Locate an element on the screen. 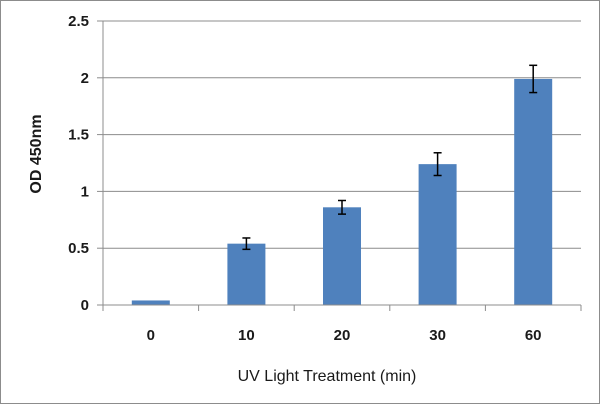 The image size is (600, 404). x-tick-label: 10 is located at coordinates (246, 335).